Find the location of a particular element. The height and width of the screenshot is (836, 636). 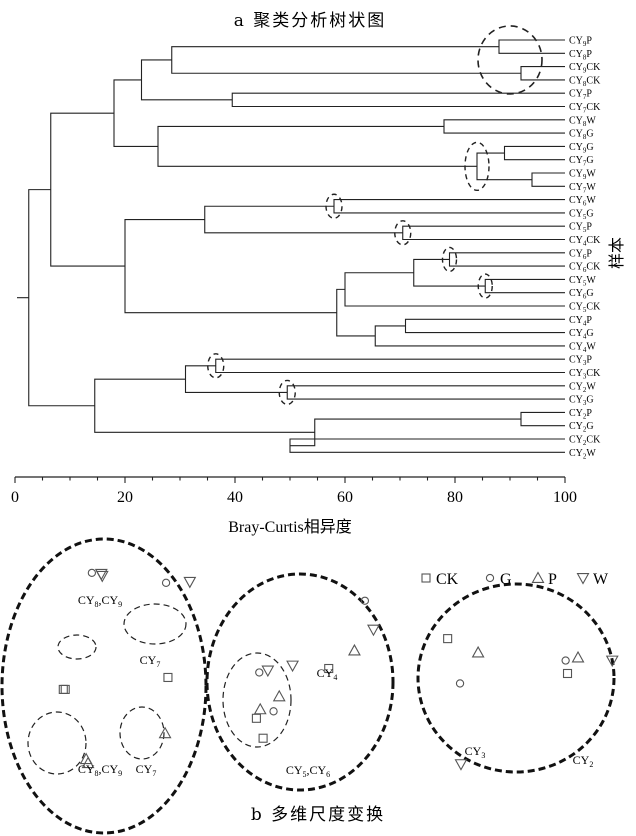

mds-legend-label: G is located at coordinates (506, 579).